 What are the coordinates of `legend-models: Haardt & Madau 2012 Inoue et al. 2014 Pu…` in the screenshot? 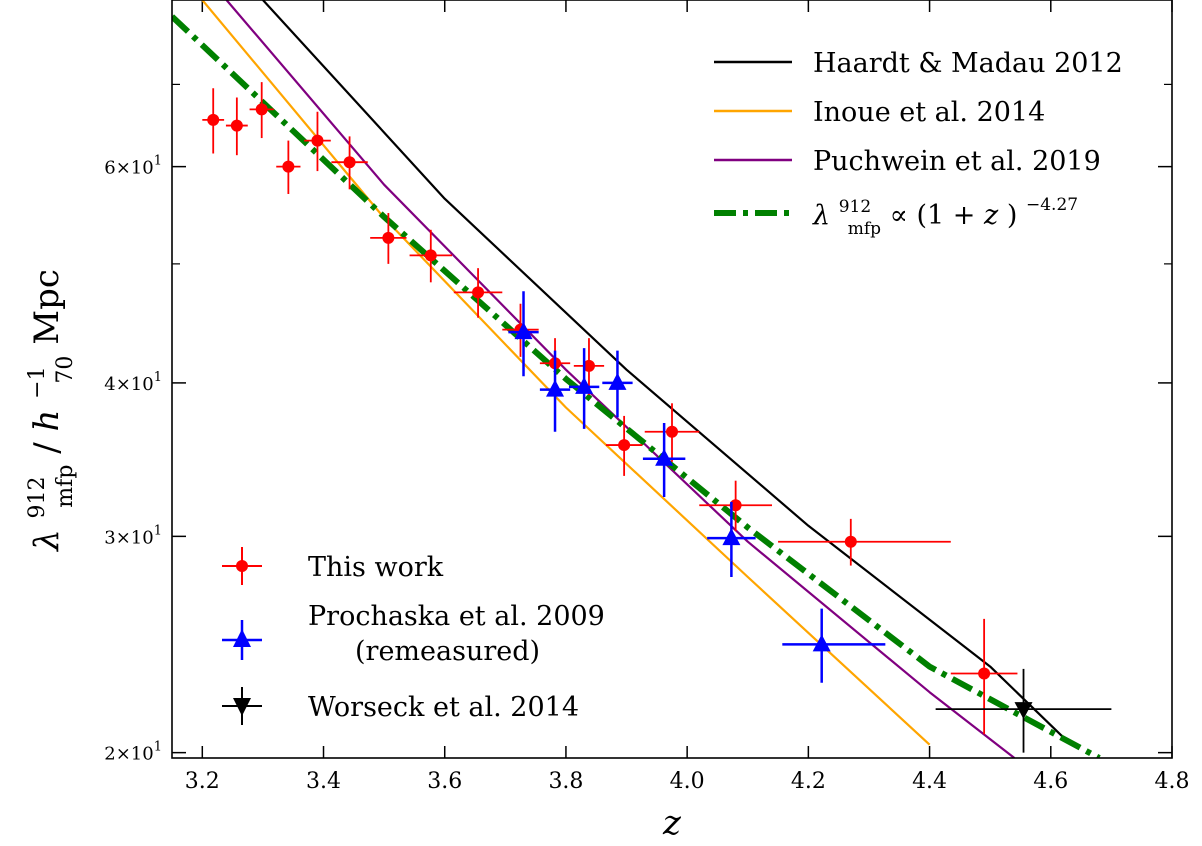 It's located at (918, 144).